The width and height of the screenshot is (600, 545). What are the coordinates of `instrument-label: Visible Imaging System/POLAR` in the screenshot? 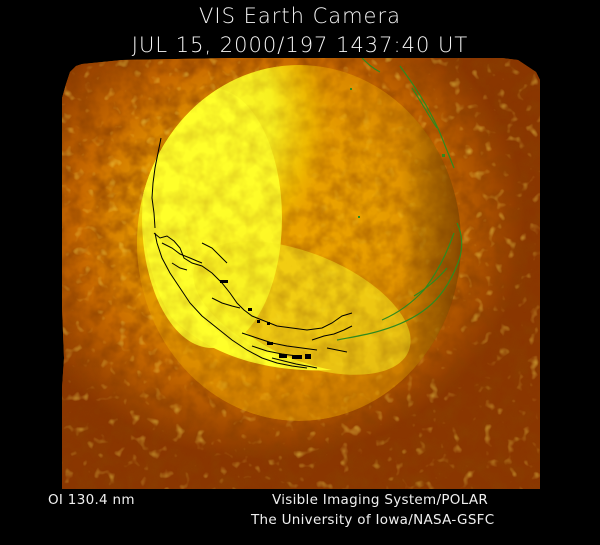 It's located at (380, 500).